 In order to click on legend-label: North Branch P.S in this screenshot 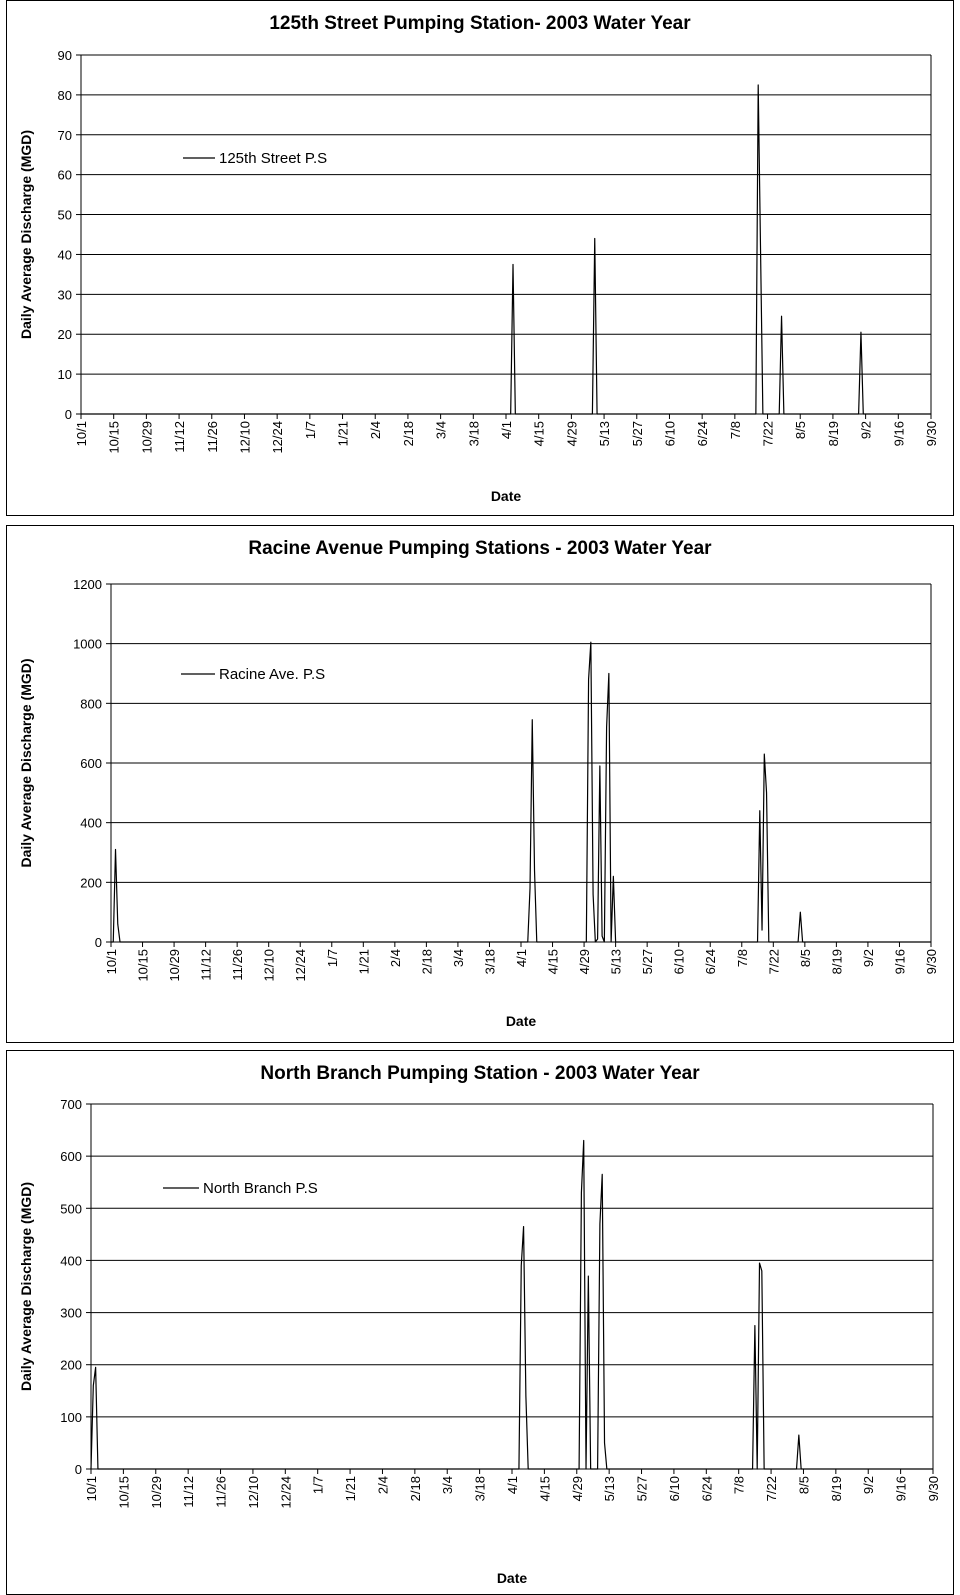, I will do `click(260, 1188)`.